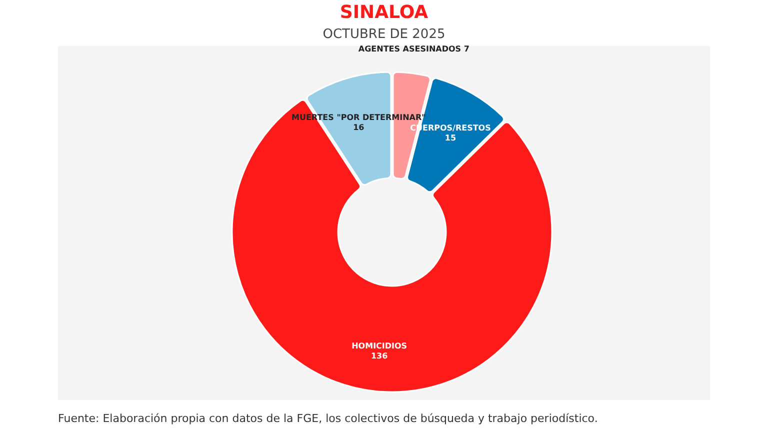  What do you see at coordinates (450, 138) in the screenshot?
I see `data-label: 15` at bounding box center [450, 138].